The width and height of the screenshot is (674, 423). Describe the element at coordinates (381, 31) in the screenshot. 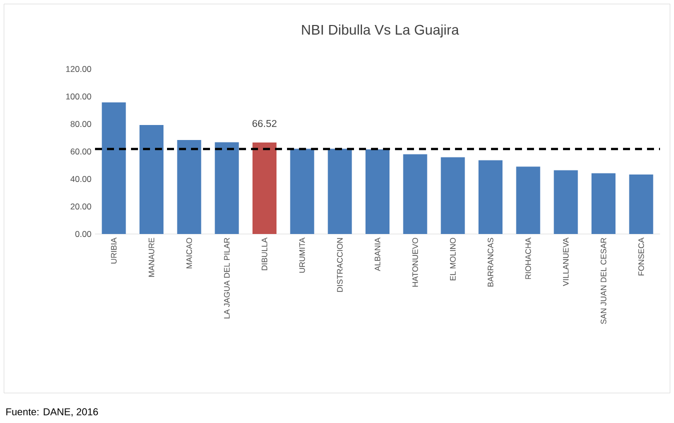

I see `chart-title: NBI Dibulla Vs La Guajira` at that location.